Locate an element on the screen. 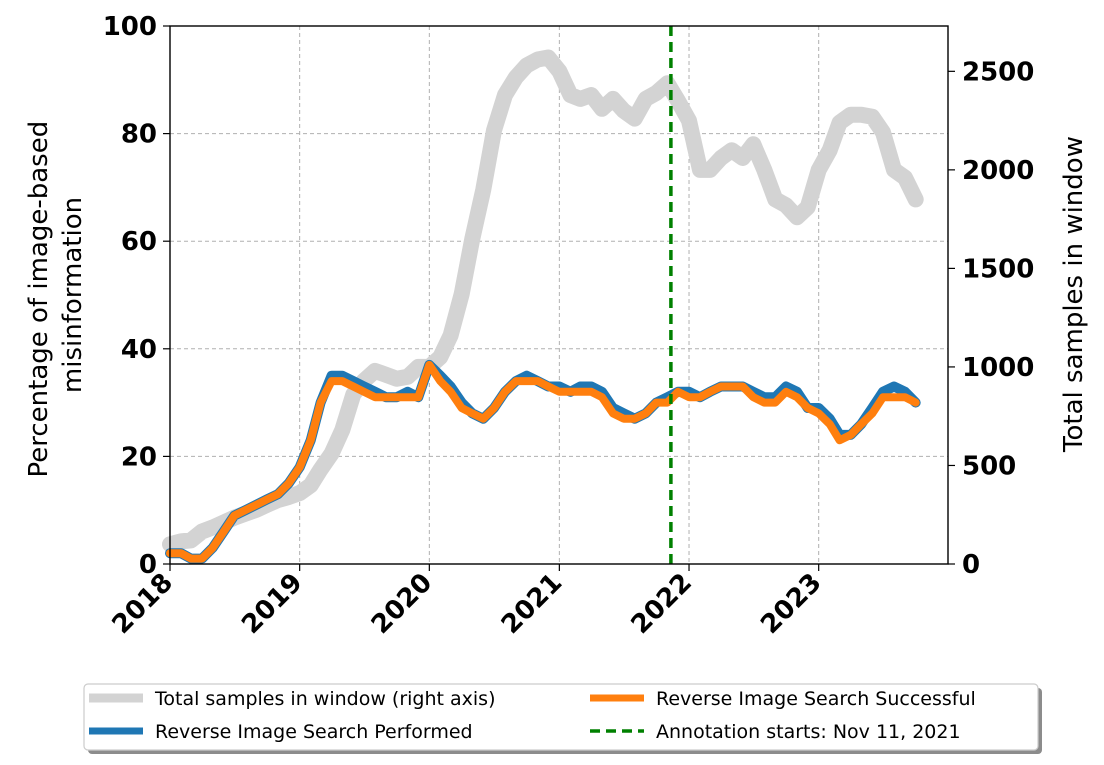  y2-axis-label: Total samples in window is located at coordinates (1074, 294).